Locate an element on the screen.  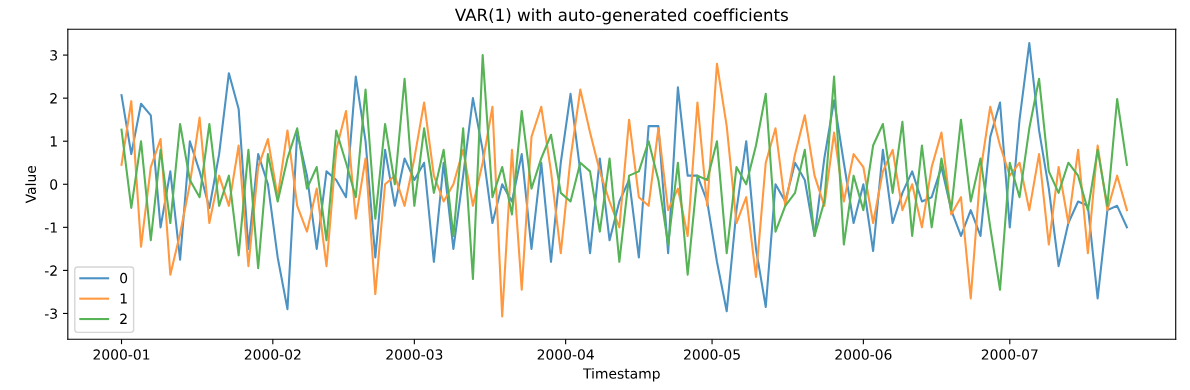
y-tick-label: -3 is located at coordinates (50, 313).